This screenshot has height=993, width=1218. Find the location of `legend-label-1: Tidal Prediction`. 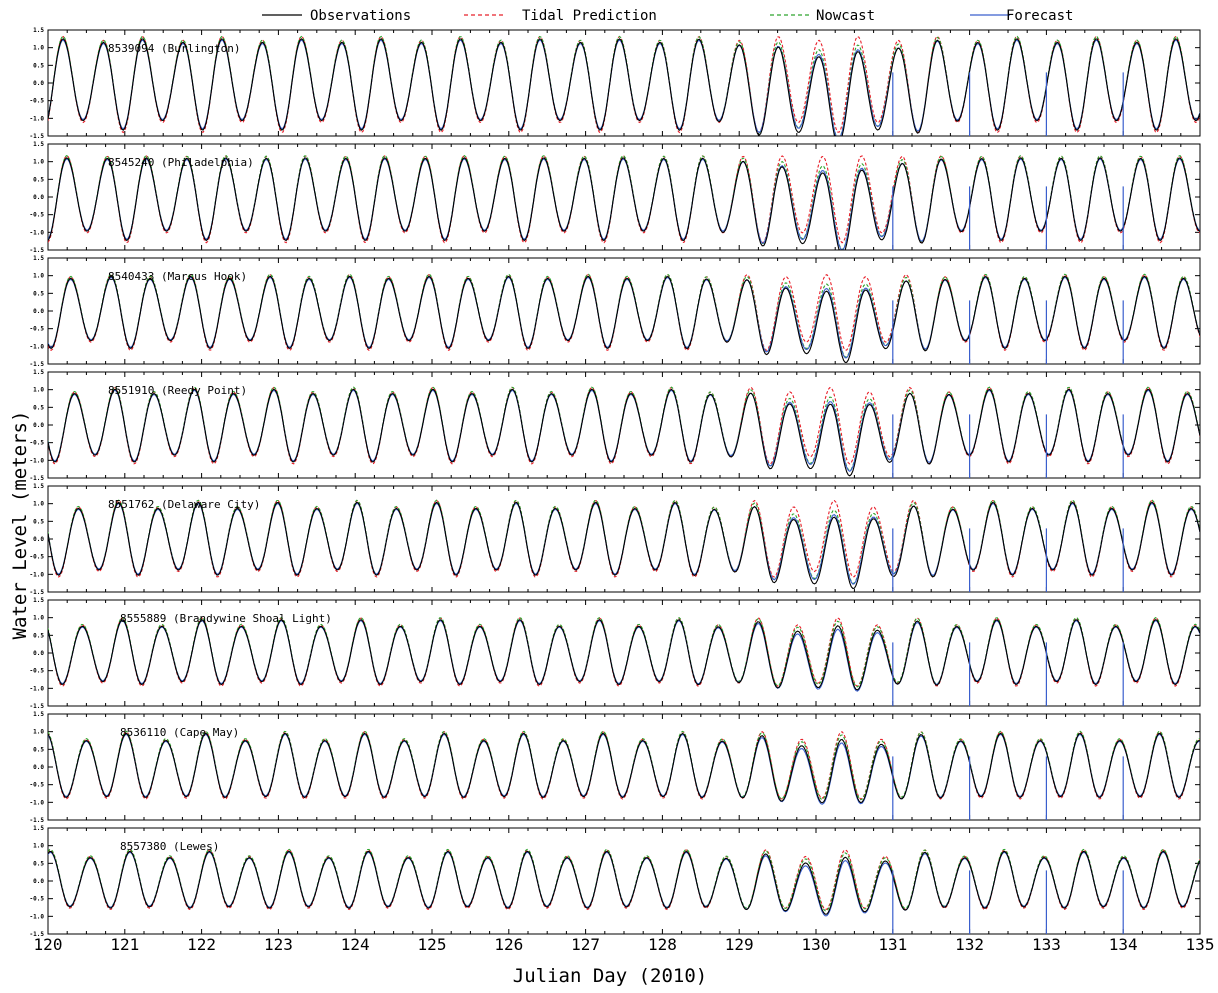

legend-label-1: Tidal Prediction is located at coordinates (589, 16).